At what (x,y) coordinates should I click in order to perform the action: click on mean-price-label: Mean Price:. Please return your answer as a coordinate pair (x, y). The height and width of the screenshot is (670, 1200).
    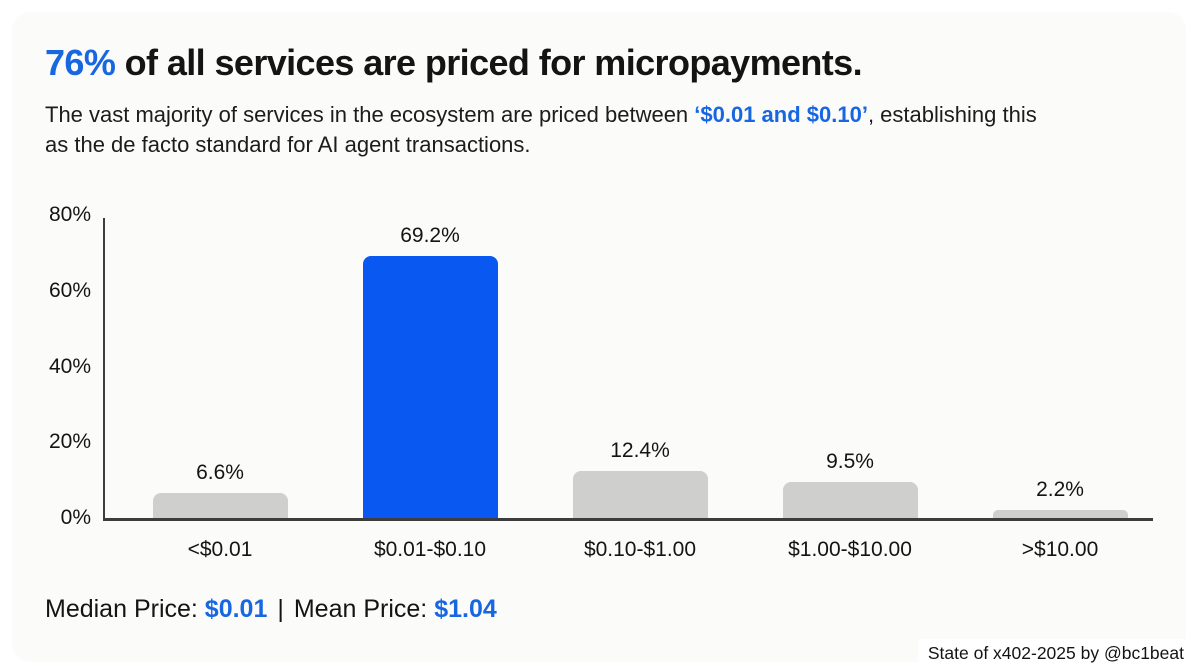
    Looking at the image, I should click on (364, 609).